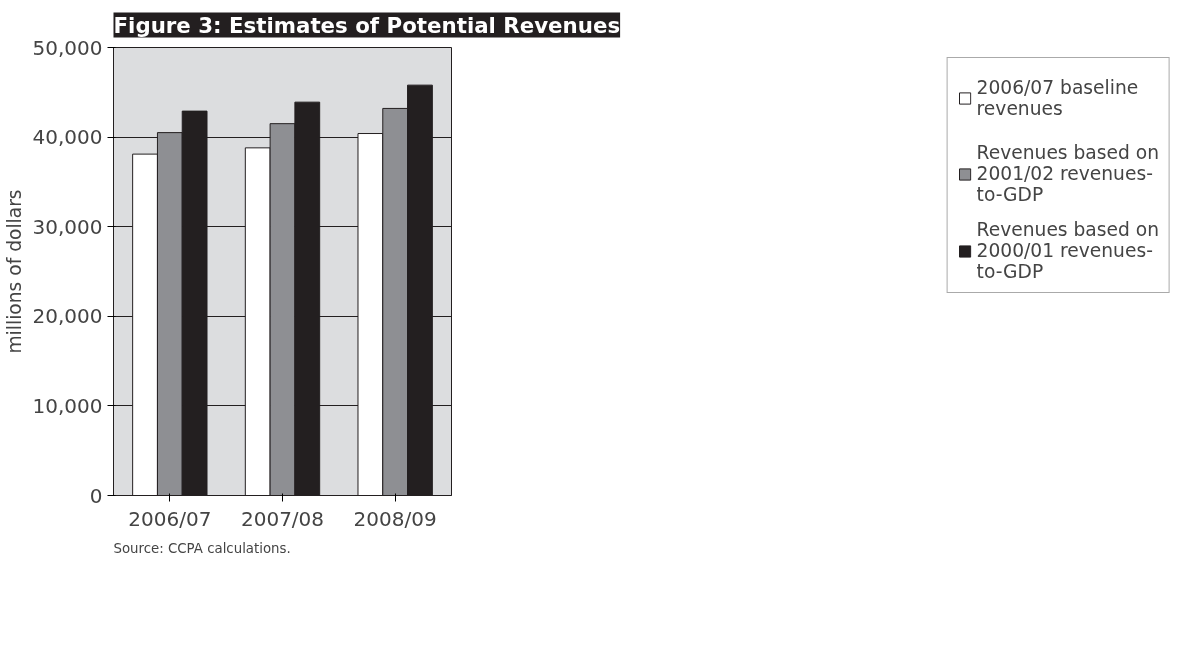  What do you see at coordinates (170, 518) in the screenshot?
I see `x-tick-label: 2006/07` at bounding box center [170, 518].